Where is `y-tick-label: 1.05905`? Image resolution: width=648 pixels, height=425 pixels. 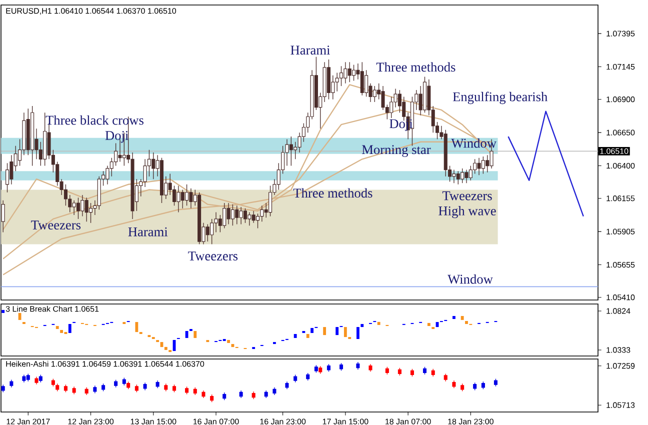
y-tick-label: 1.05905 is located at coordinates (620, 231).